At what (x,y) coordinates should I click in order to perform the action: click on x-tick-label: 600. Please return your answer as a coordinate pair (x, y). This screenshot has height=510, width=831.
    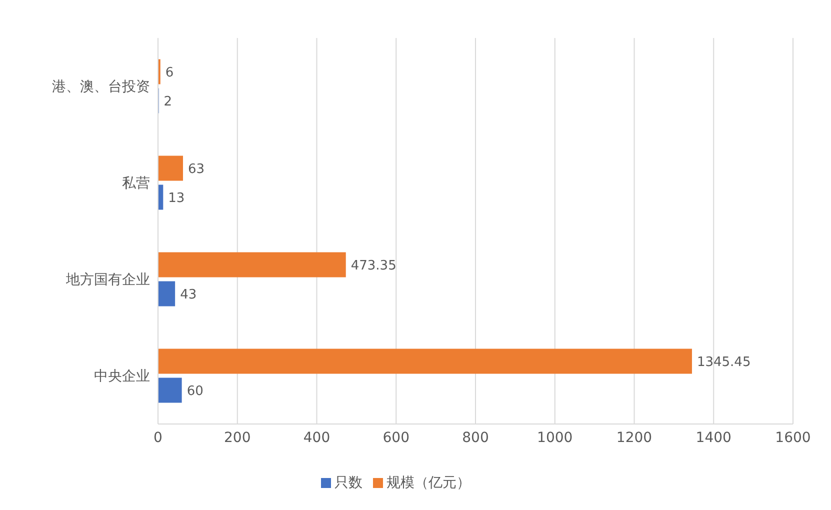
    Looking at the image, I should click on (396, 438).